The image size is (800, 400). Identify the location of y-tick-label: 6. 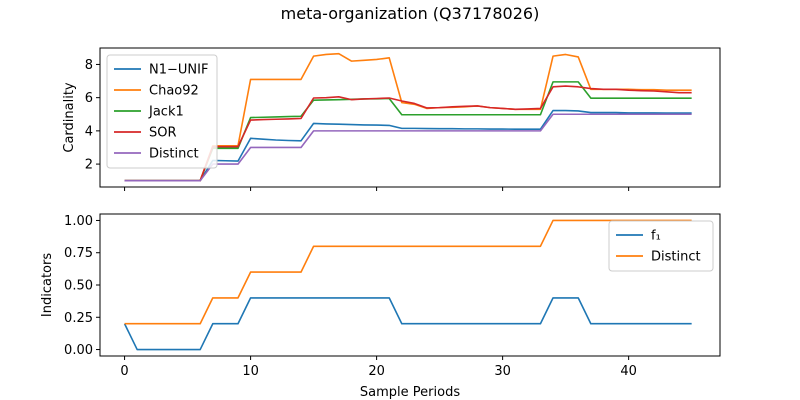
(89, 98).